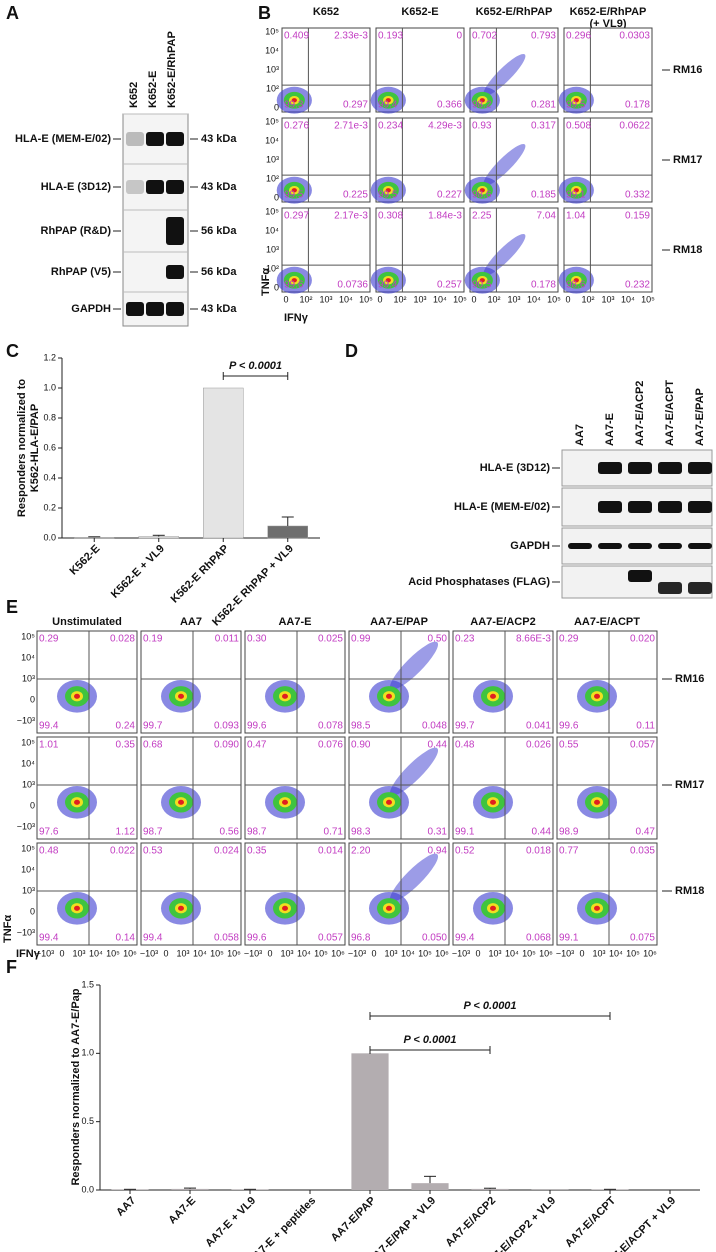 The width and height of the screenshot is (716, 1252). Describe the element at coordinates (479, 582) in the screenshot. I see `label: Acid Phosphatases (FLAG)` at that location.